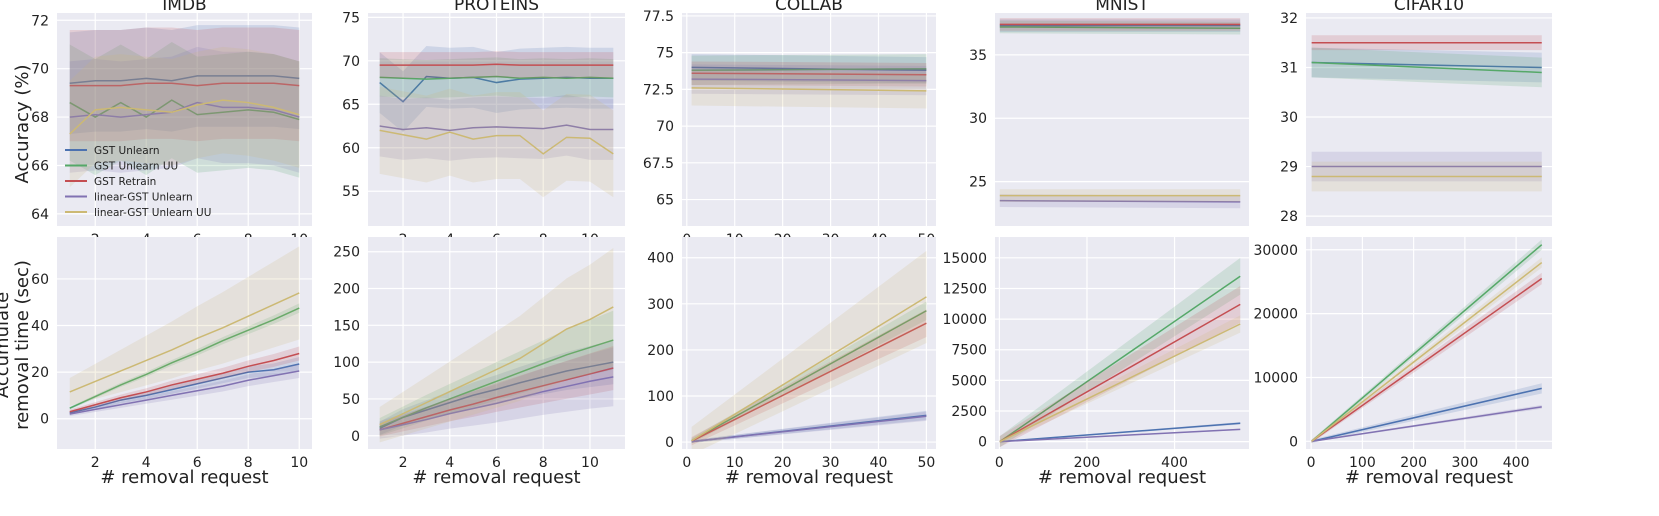 This screenshot has width=1659, height=516. I want to click on chart-panel-5: 0 20 40 60 2 4 6 8 10 # removal request, so click(171, 362).